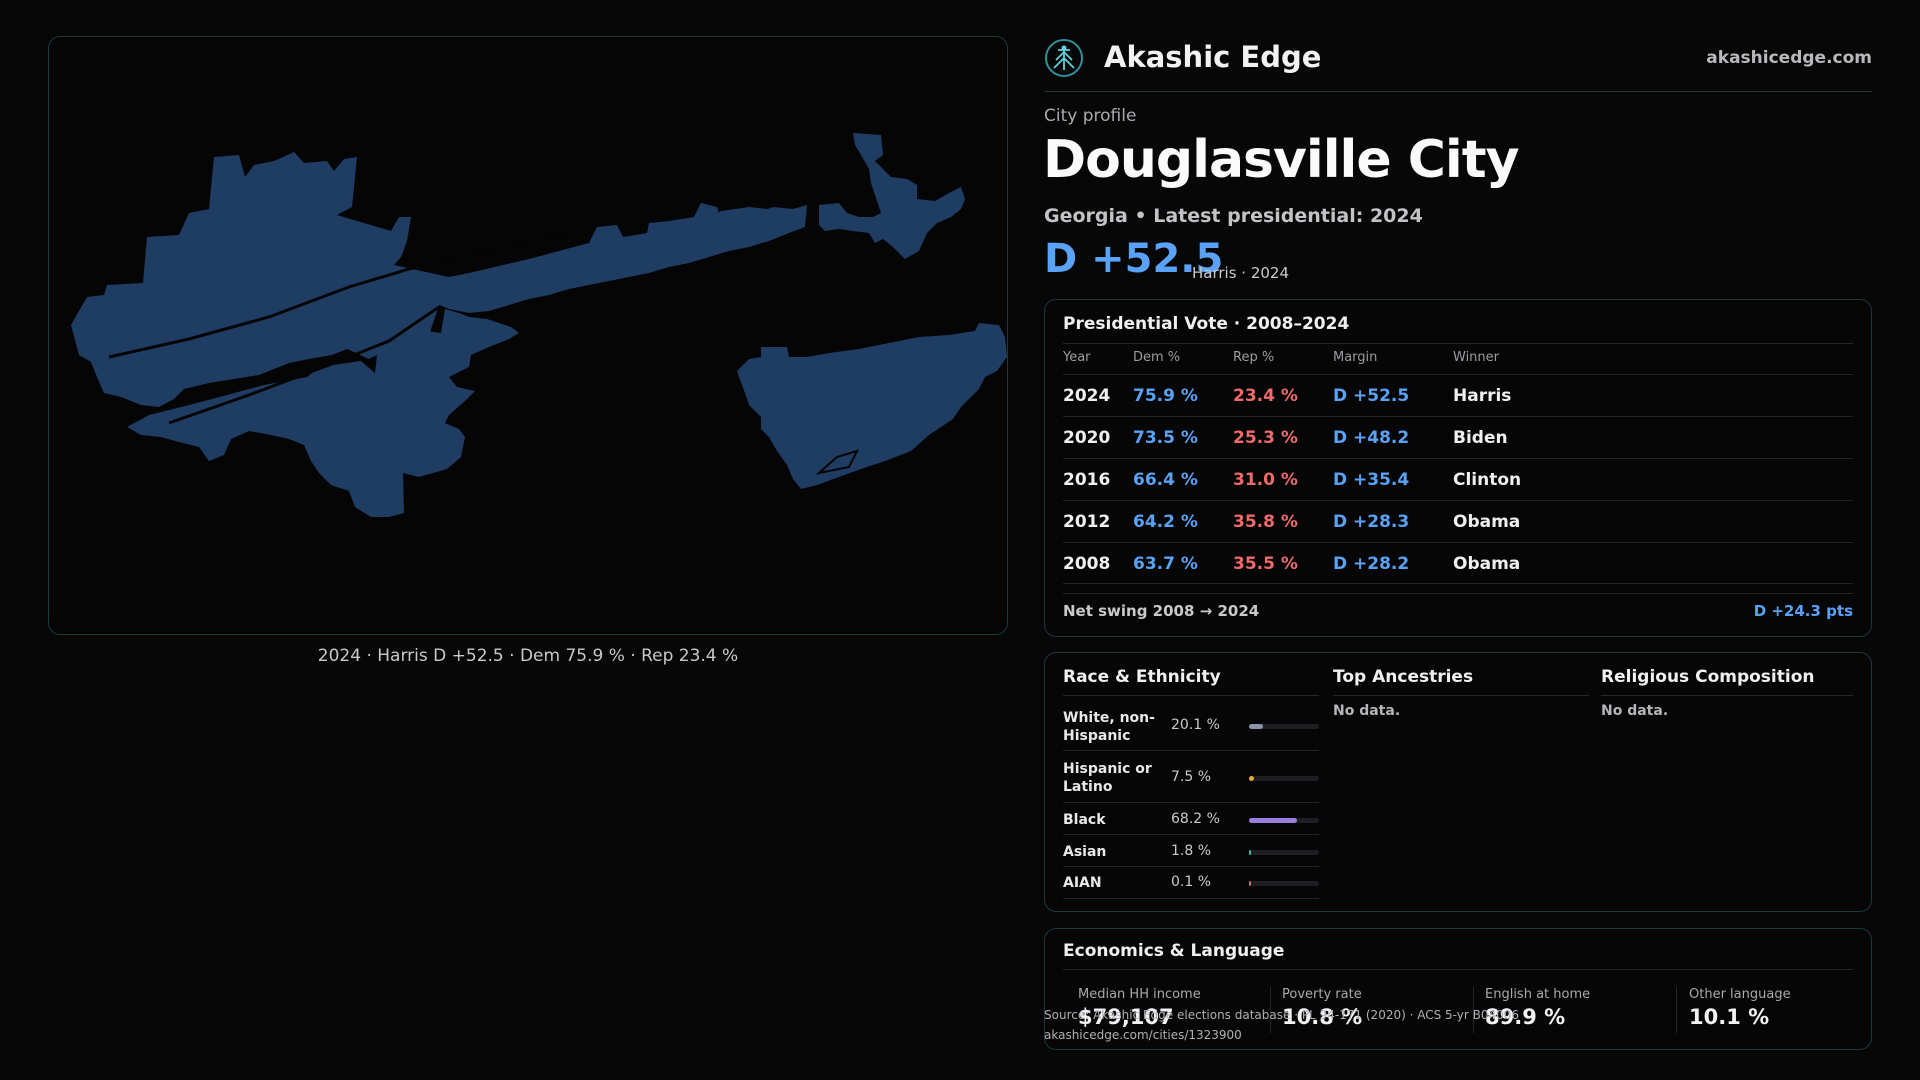 The image size is (1920, 1080). I want to click on cell-dem: 64.2 %, so click(1165, 522).